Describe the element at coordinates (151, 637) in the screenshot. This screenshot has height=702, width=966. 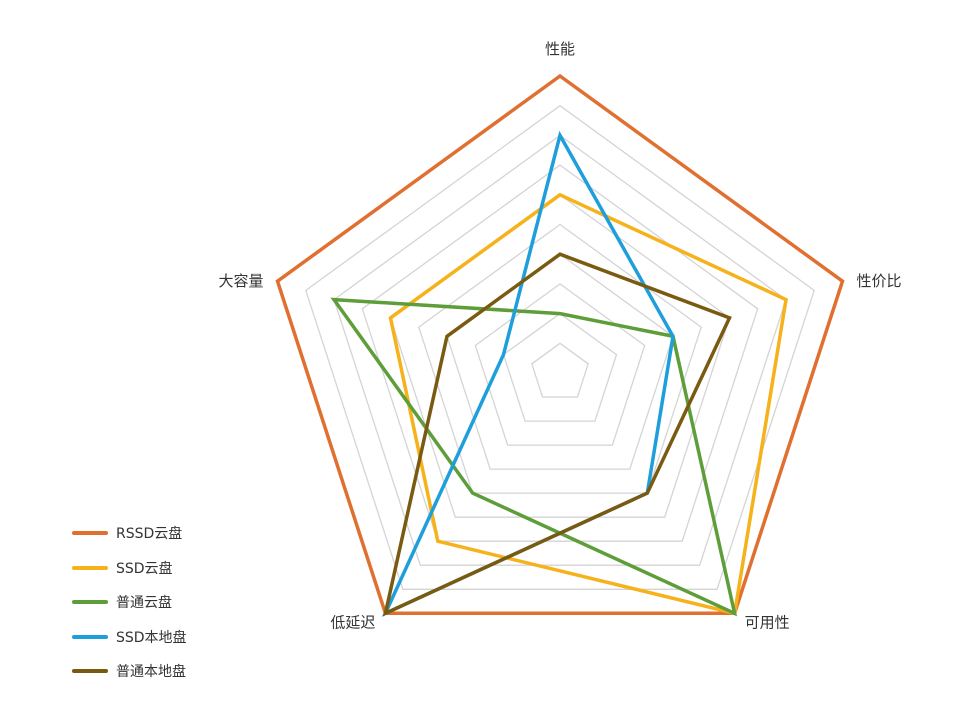
I see `legend-label: SSD本地盘` at that location.